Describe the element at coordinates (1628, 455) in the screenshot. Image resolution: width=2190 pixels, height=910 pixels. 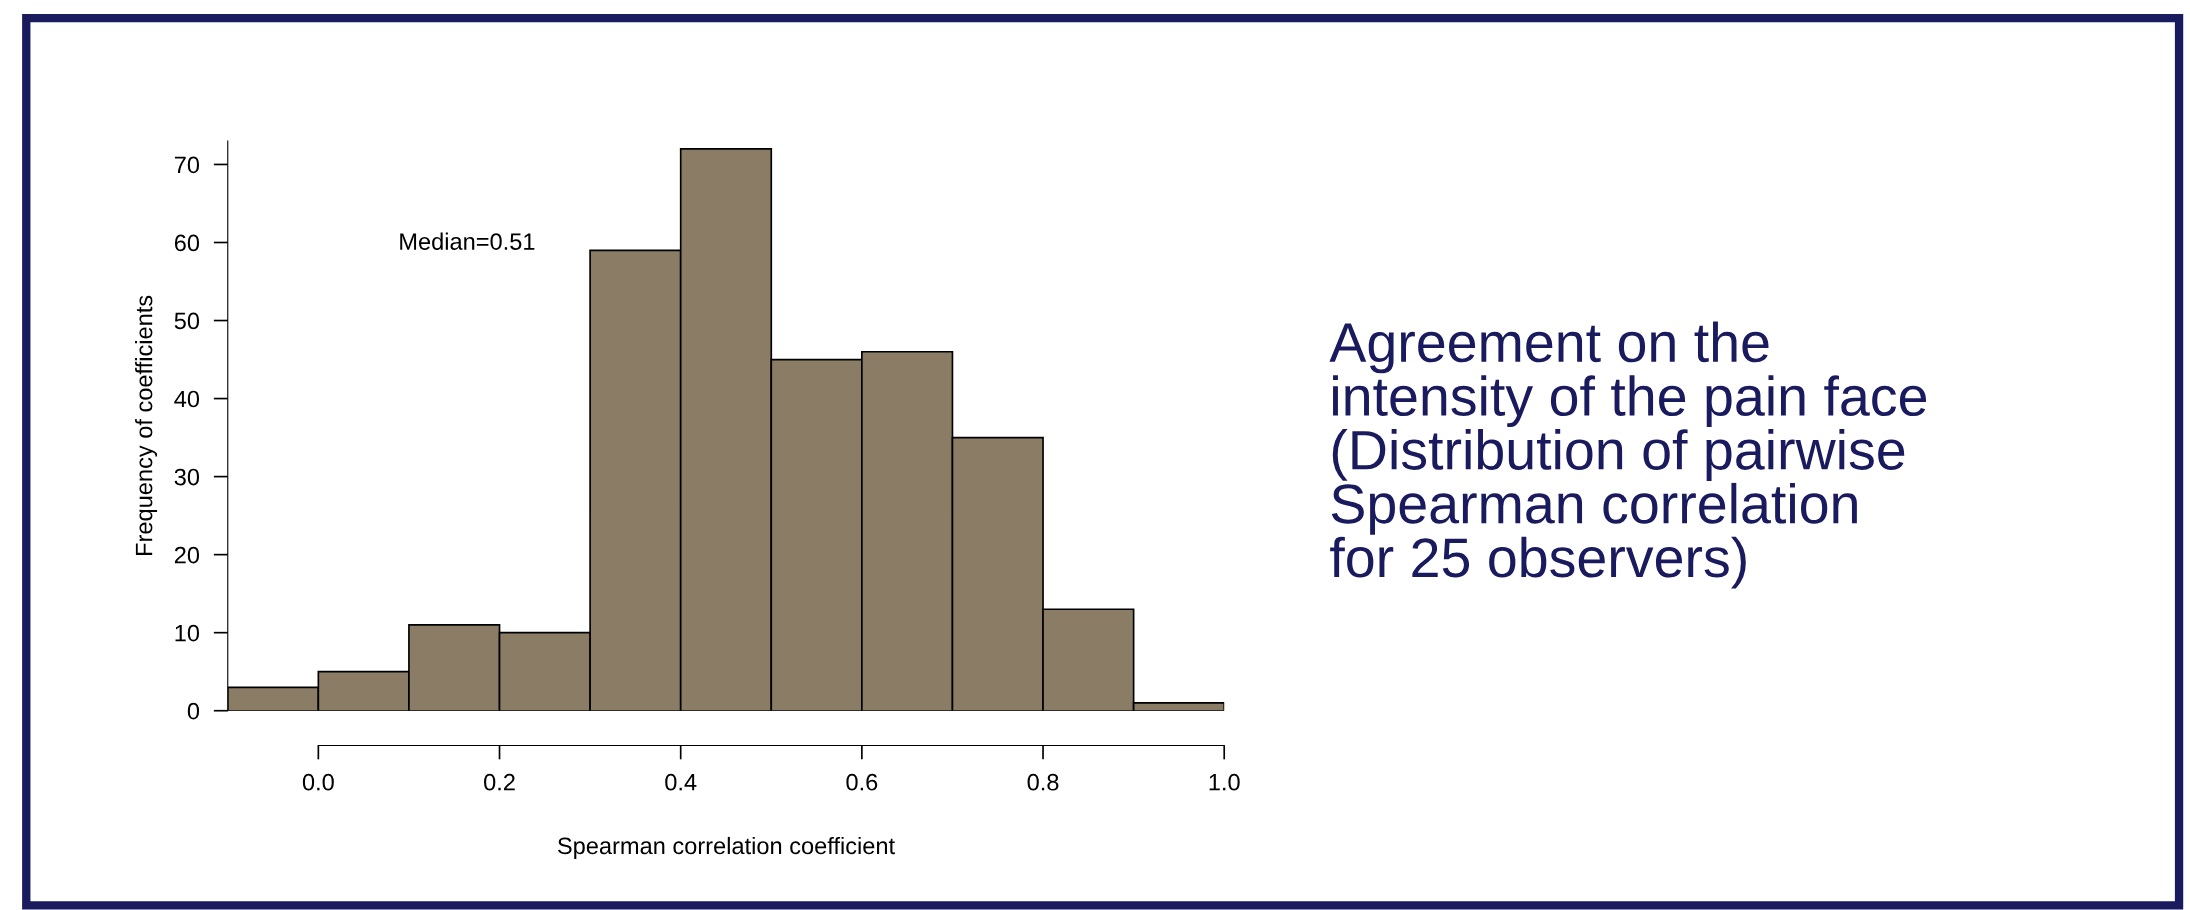
I see `text: Agreement on the intensity of the pain face (Distribution of pairwise Spearman correlation for 25 observers)` at that location.